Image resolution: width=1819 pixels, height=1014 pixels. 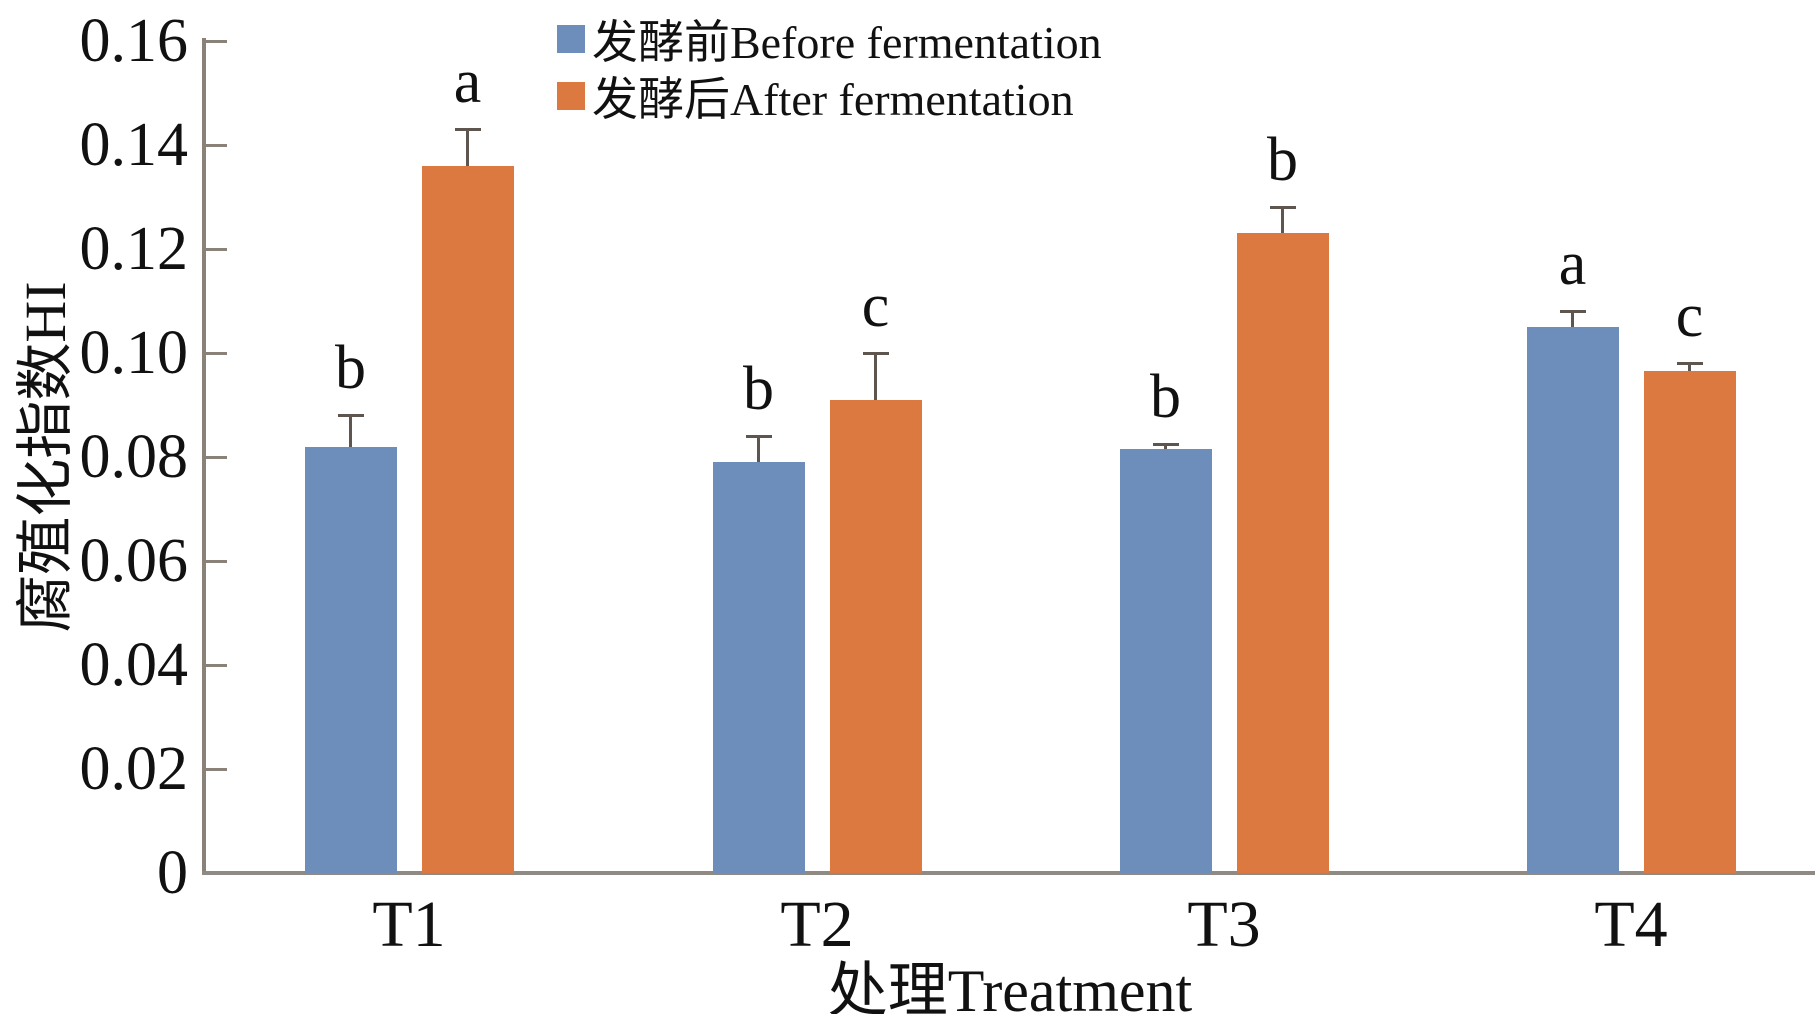 What do you see at coordinates (1008, 873) in the screenshot?
I see `x-axis-line` at bounding box center [1008, 873].